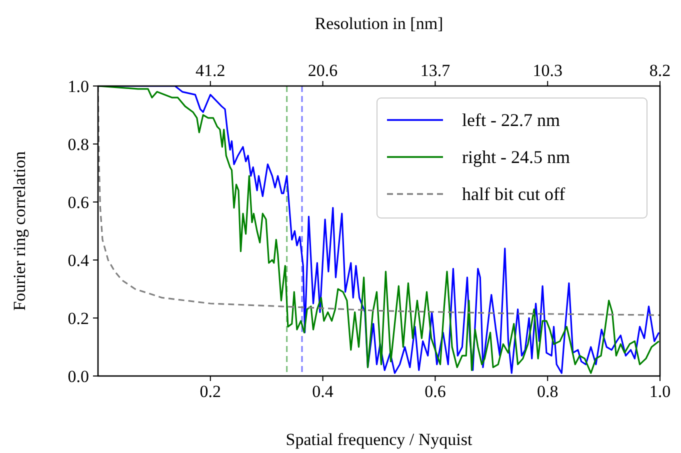  What do you see at coordinates (660, 70) in the screenshot?
I see `annotation: 8.2` at bounding box center [660, 70].